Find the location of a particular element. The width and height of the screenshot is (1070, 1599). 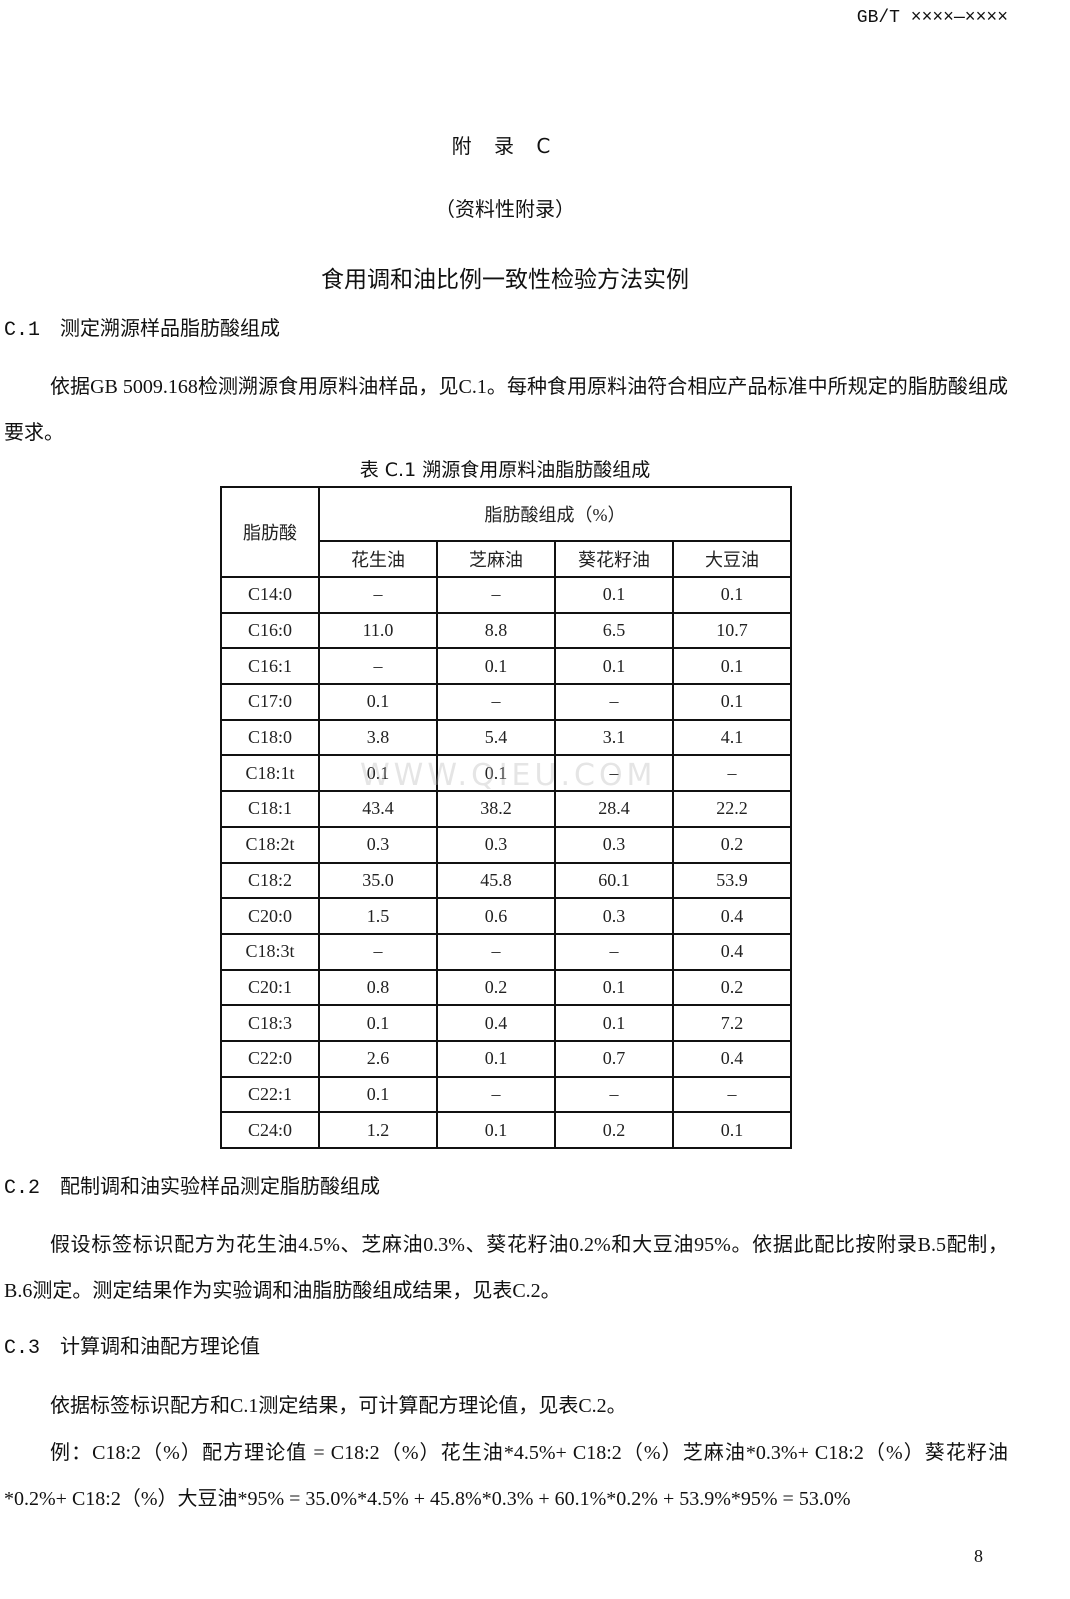

value-cell: 0.3 is located at coordinates (614, 844).